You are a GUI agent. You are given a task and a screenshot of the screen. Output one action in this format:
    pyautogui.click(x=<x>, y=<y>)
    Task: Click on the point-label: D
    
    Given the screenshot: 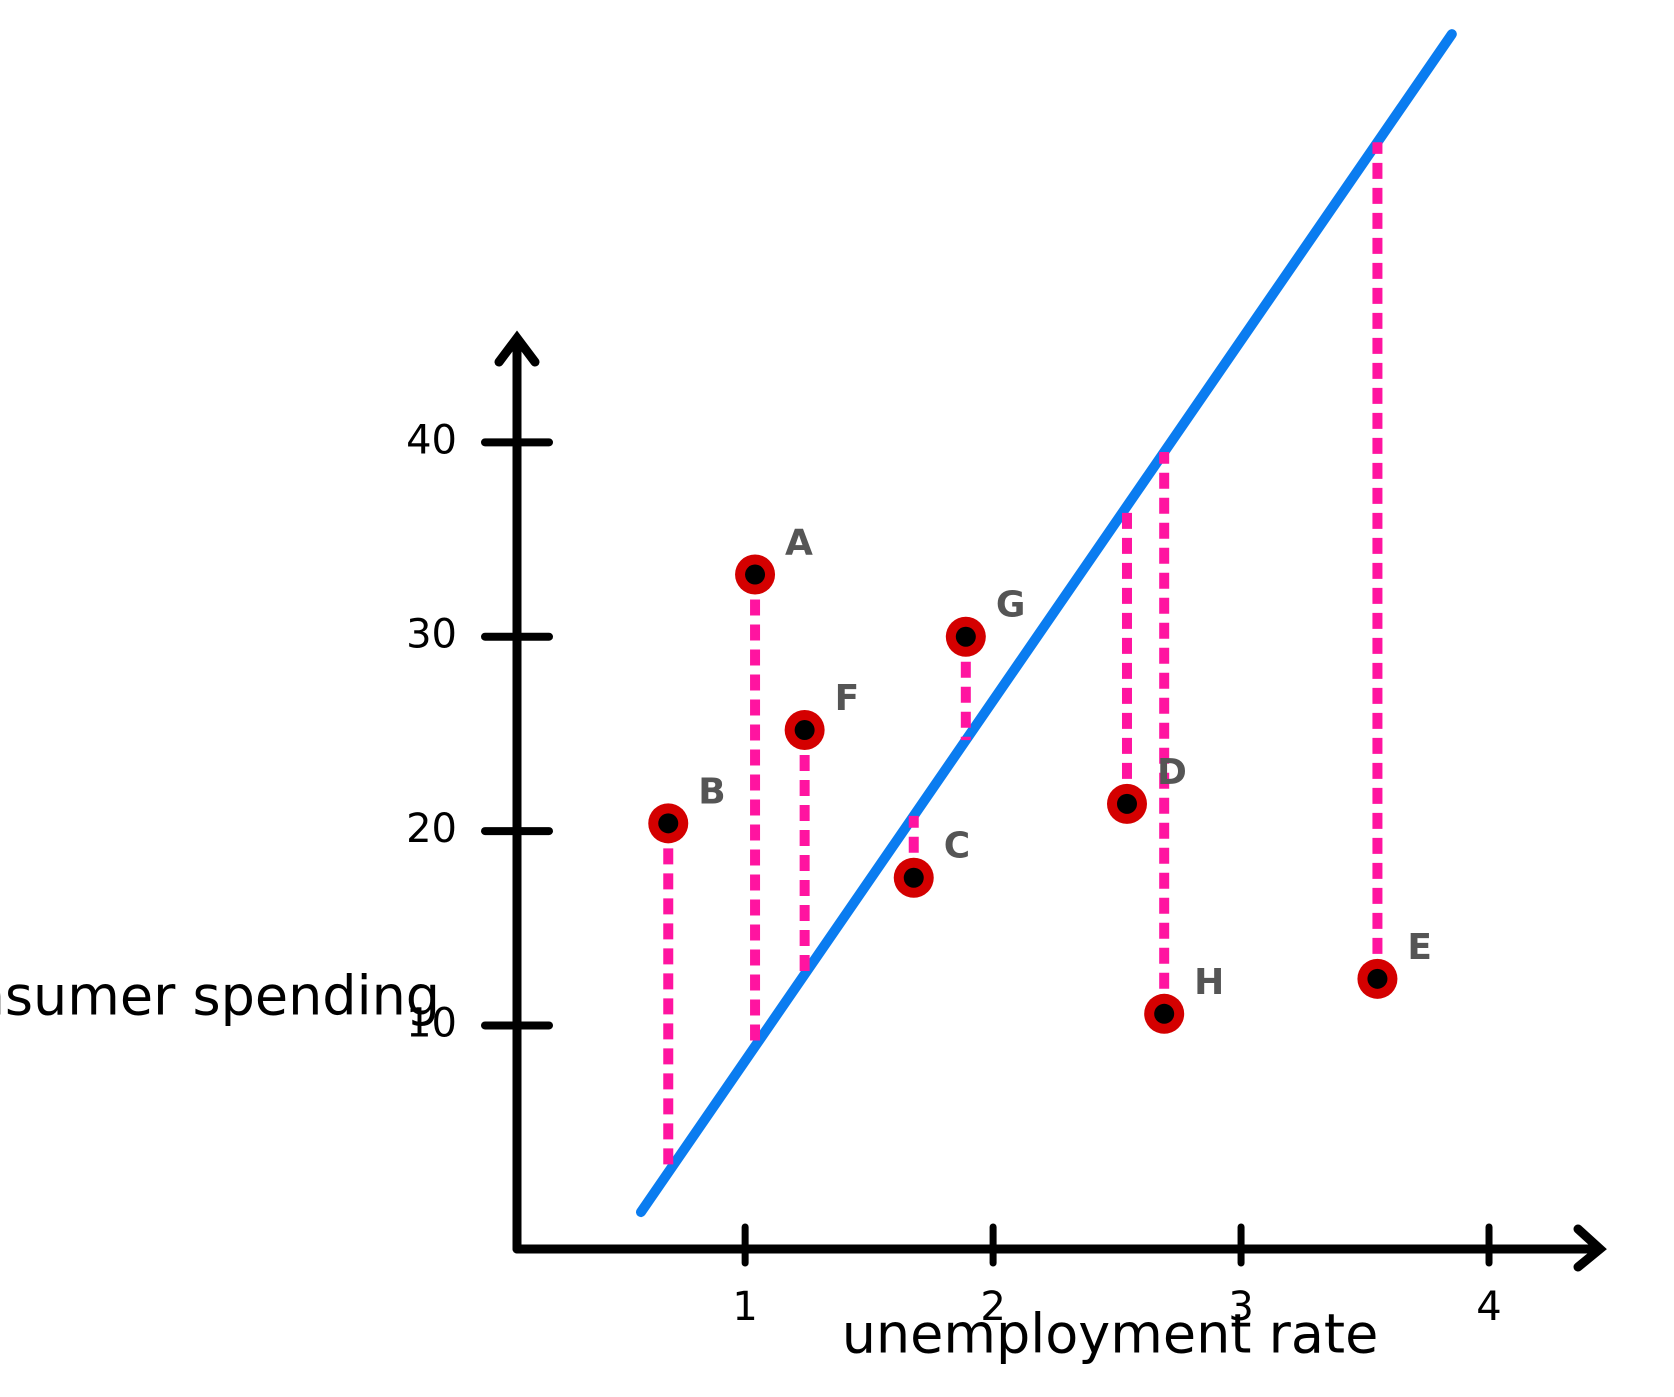 What is the action you would take?
    pyautogui.click(x=1172, y=772)
    